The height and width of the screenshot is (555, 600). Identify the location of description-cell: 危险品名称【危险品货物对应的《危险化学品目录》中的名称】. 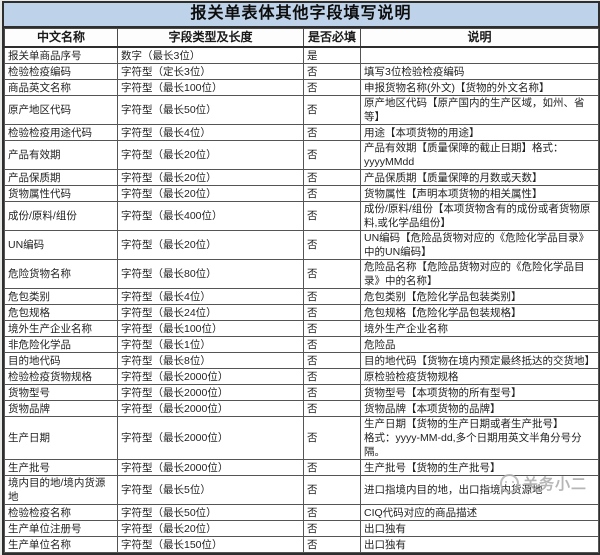
(479, 274).